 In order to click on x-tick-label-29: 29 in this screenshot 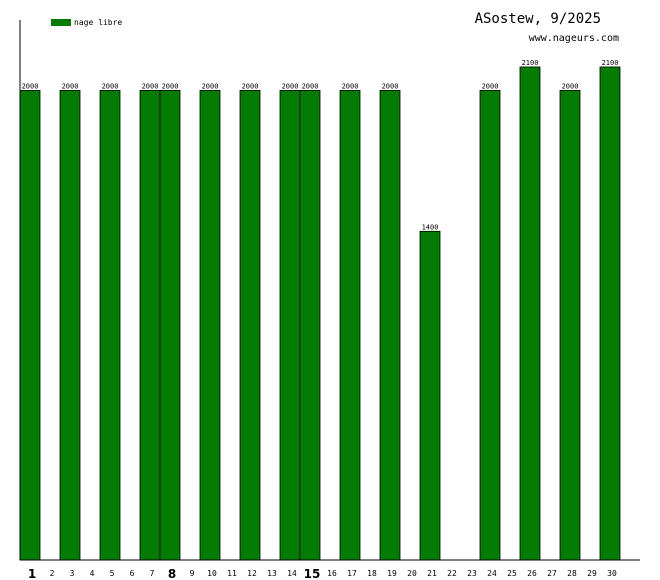, I will do `click(592, 573)`.